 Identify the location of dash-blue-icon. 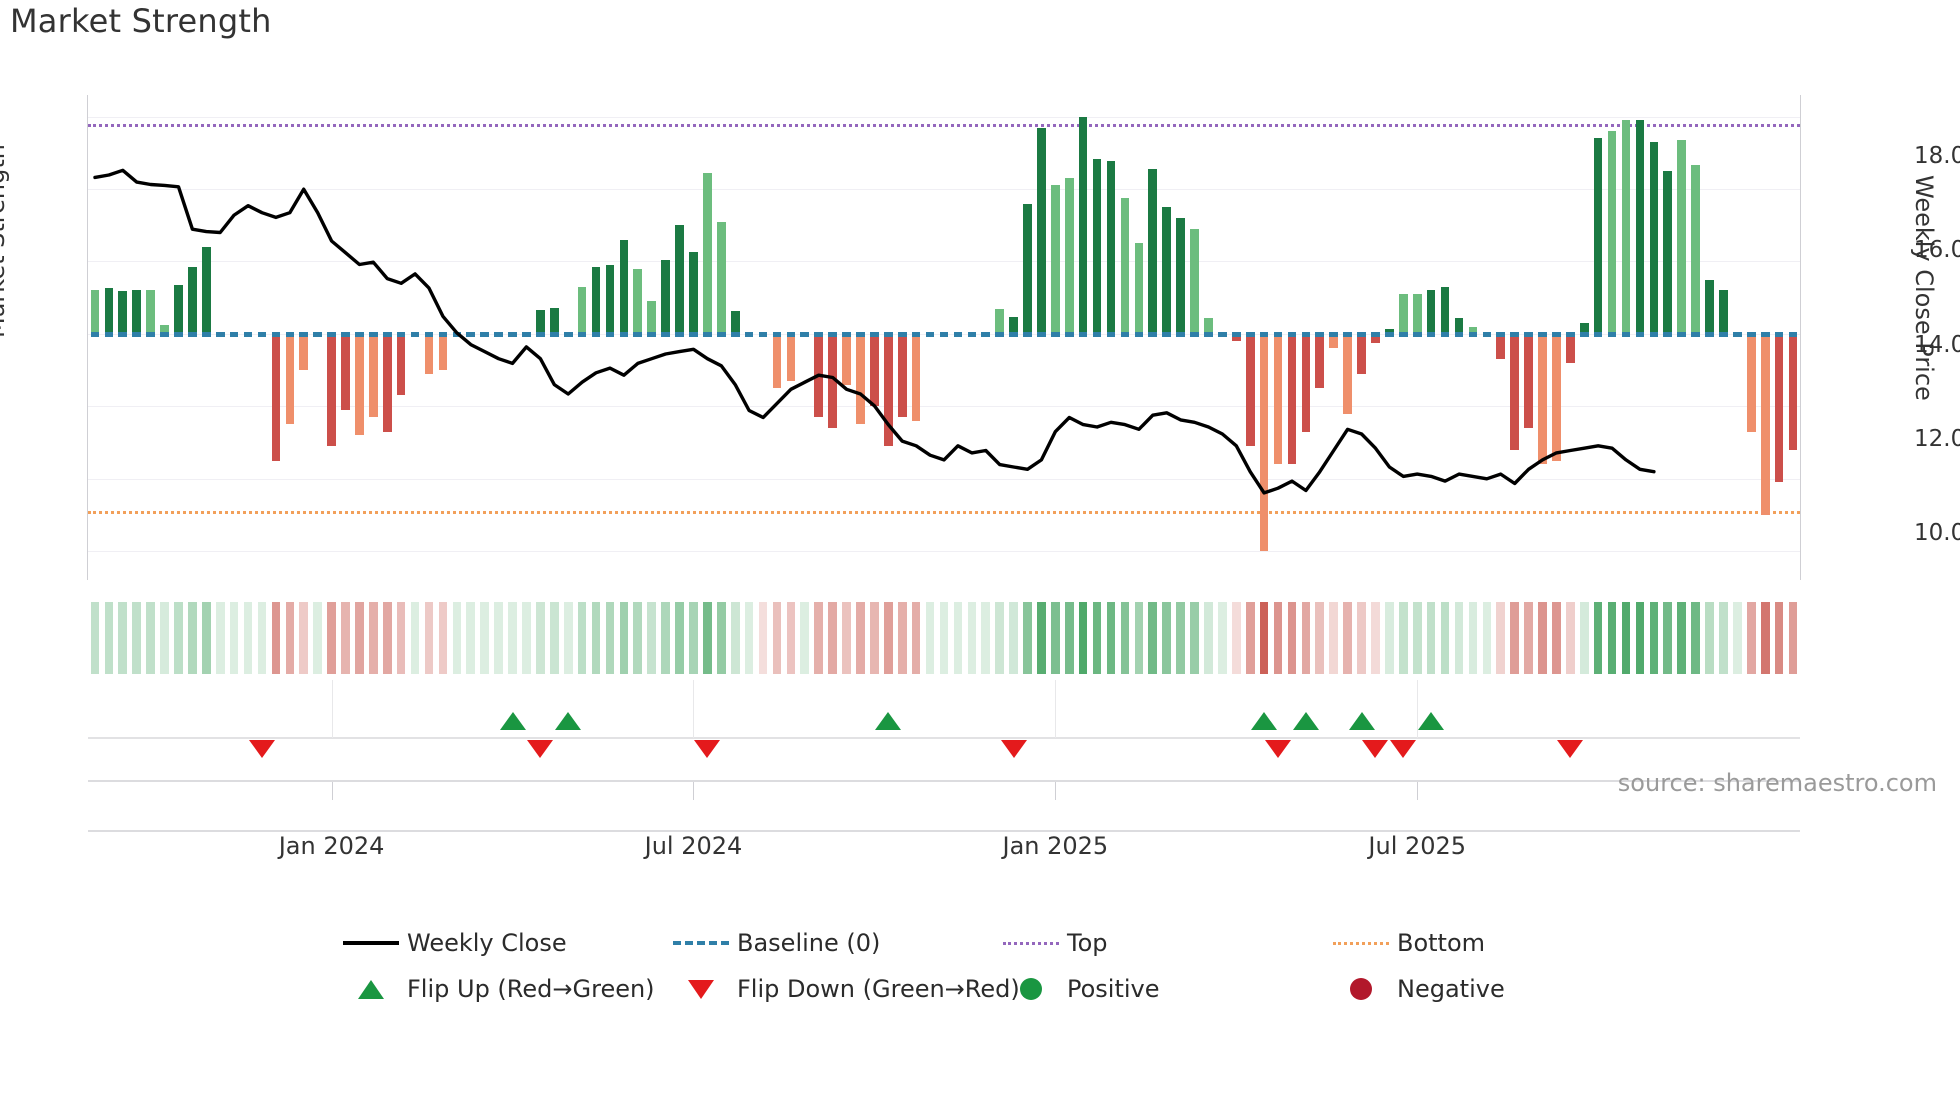
(701, 943).